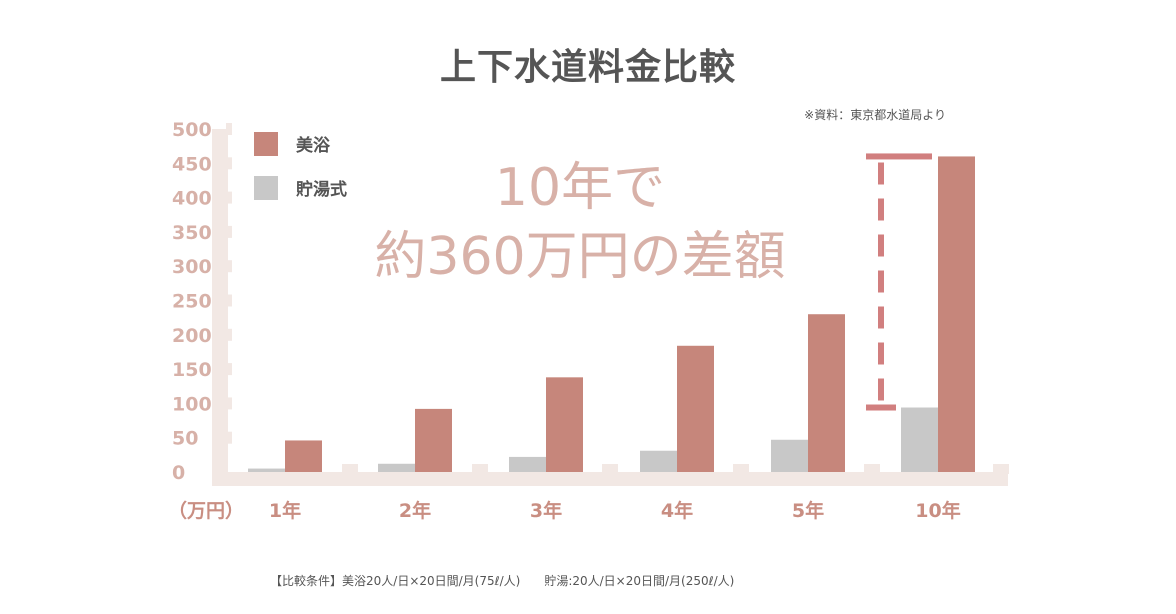 The height and width of the screenshot is (614, 1176). I want to click on difference-marker, so click(899, 282).